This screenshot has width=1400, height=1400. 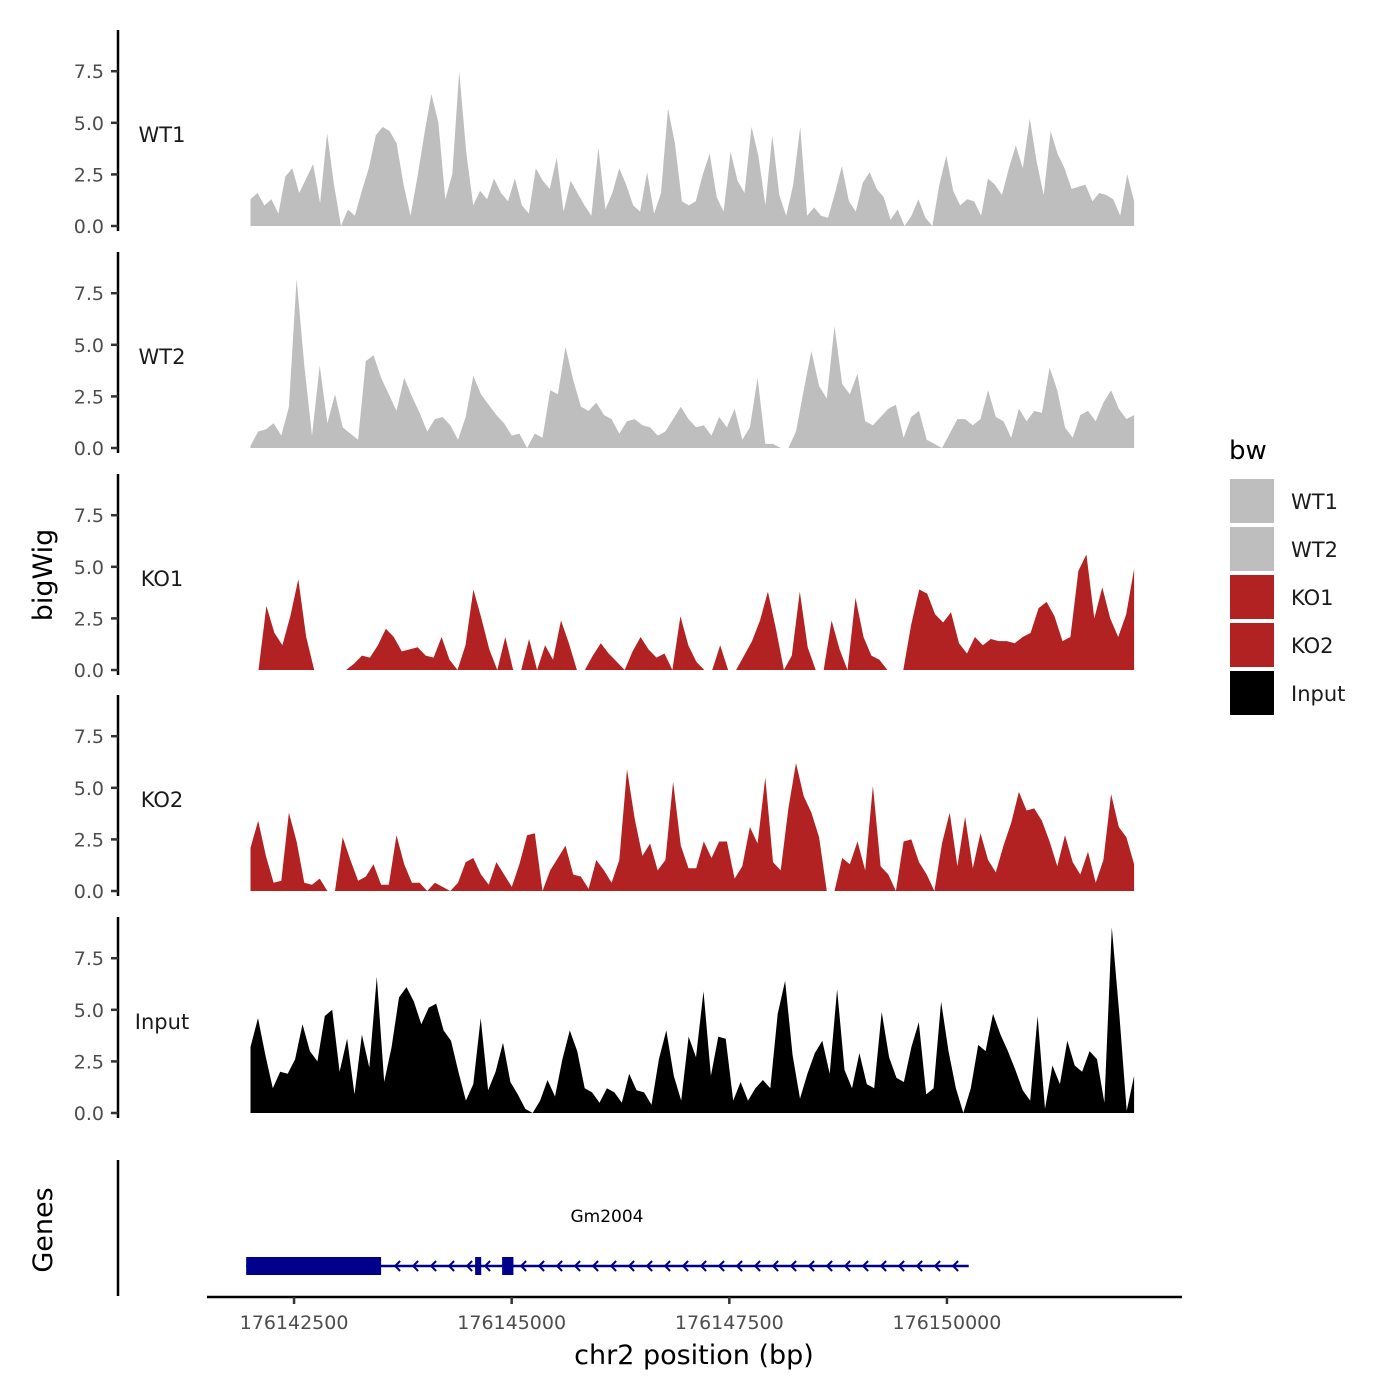 What do you see at coordinates (1314, 550) in the screenshot?
I see `legend-label: WT2` at bounding box center [1314, 550].